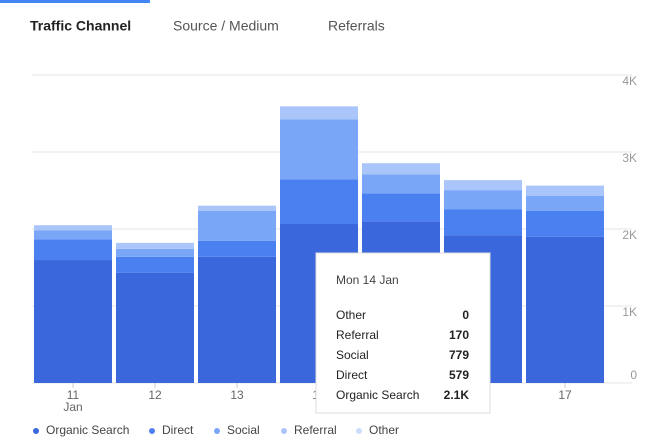 The width and height of the screenshot is (655, 447). Describe the element at coordinates (629, 235) in the screenshot. I see `y-tick-label: 2K` at that location.